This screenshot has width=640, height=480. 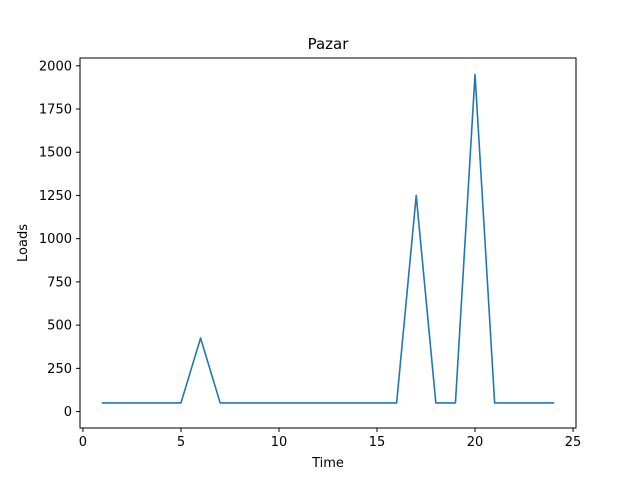 What do you see at coordinates (59, 282) in the screenshot?
I see `y-tick-label: 750` at bounding box center [59, 282].